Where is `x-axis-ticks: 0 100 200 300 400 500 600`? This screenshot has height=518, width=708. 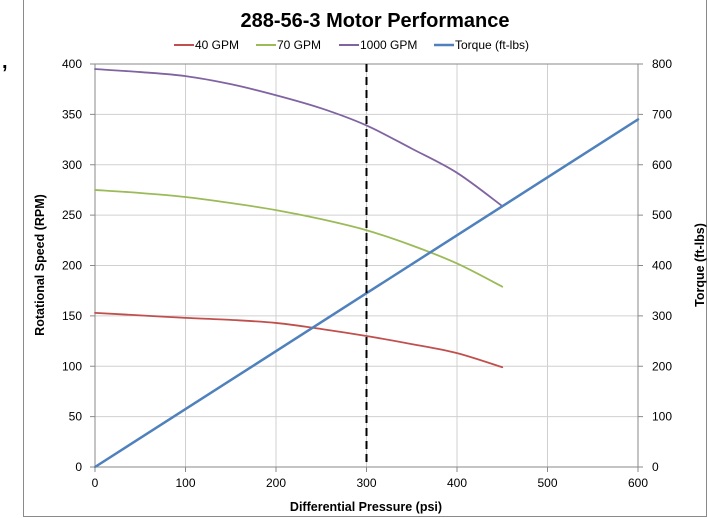
x-axis-ticks: 0 100 200 300 400 500 600 is located at coordinates (370, 478).